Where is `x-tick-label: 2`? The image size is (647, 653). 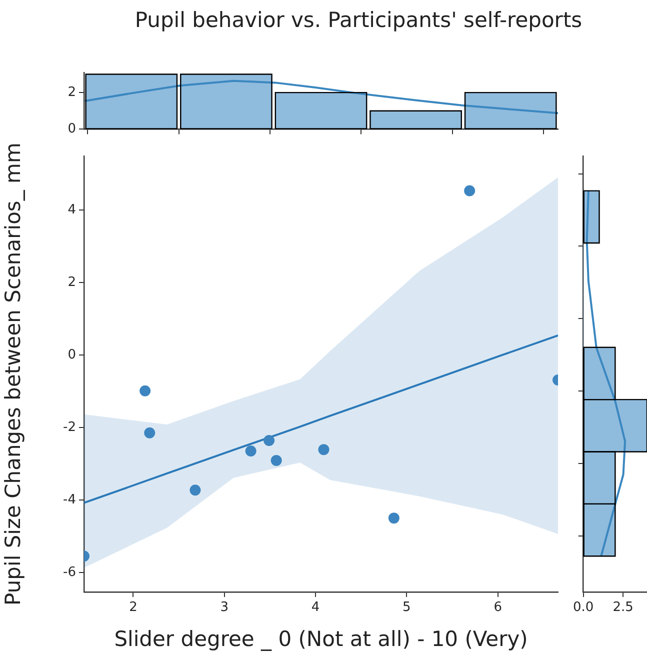 x-tick-label: 2 is located at coordinates (133, 608).